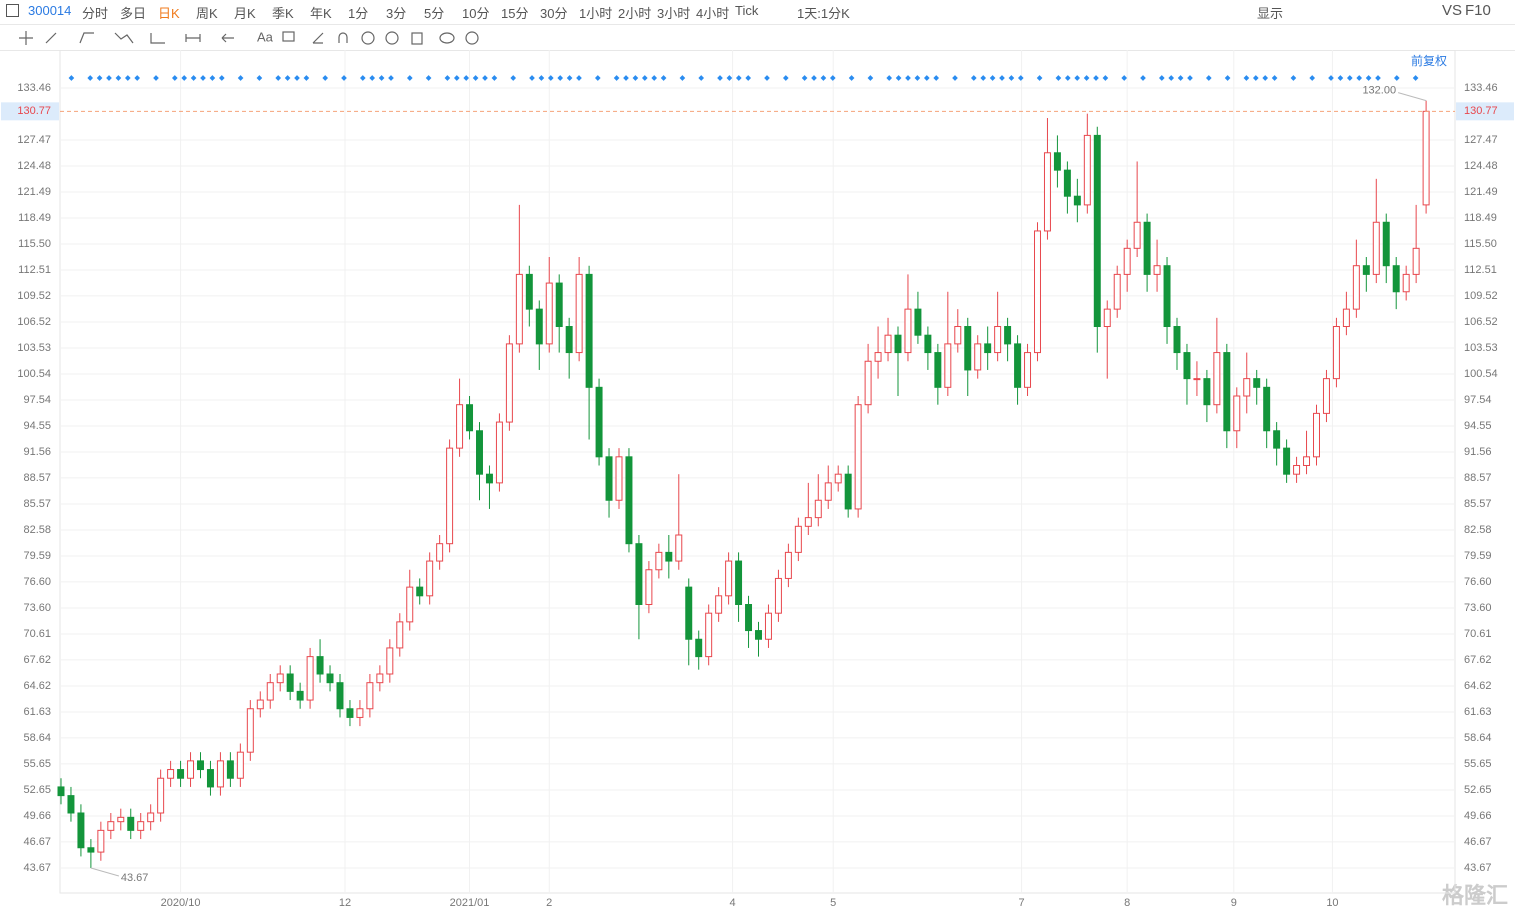 This screenshot has height=917, width=1515. I want to click on period-tab: 10分, so click(476, 13).